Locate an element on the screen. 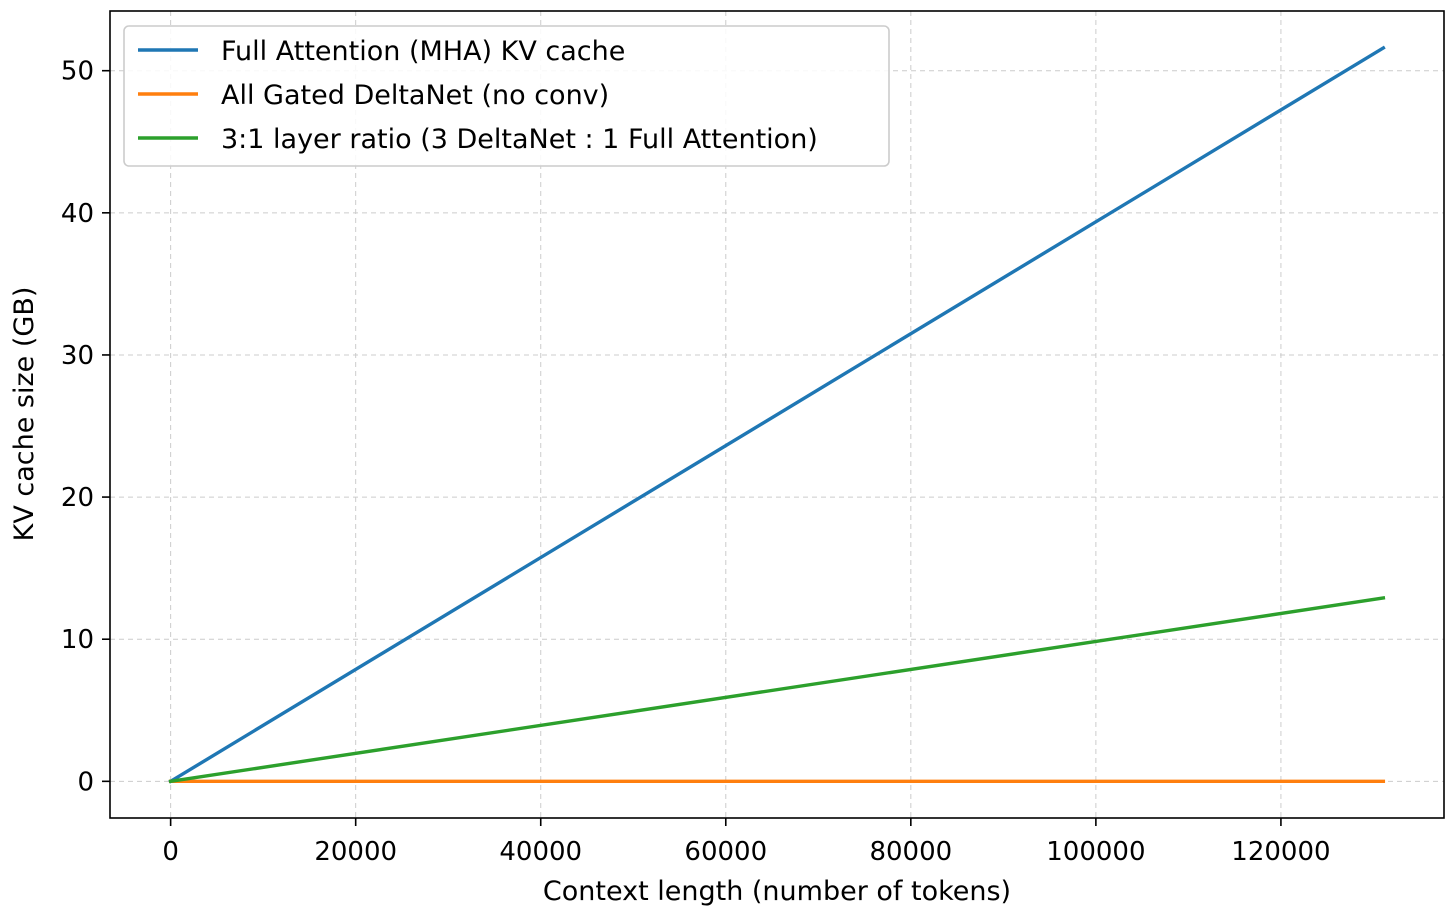 This screenshot has width=1456, height=919. y-tick-label: 30 is located at coordinates (77, 356).